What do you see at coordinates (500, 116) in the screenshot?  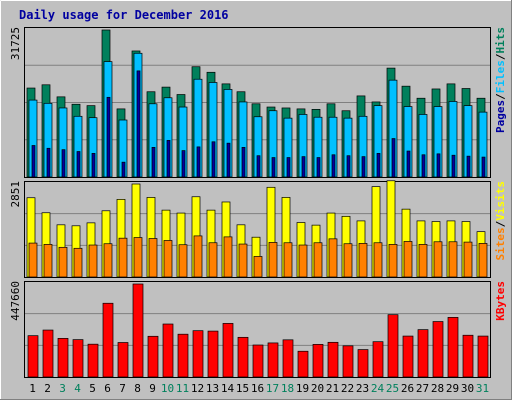 I see `legend-pages: Pages` at bounding box center [500, 116].